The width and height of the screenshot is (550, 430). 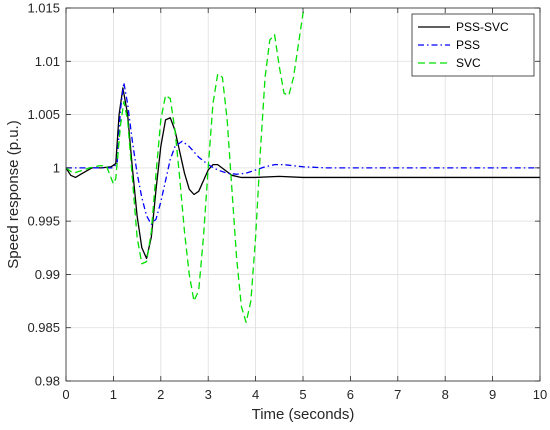 I want to click on legend-label: PSS, so click(x=468, y=45).